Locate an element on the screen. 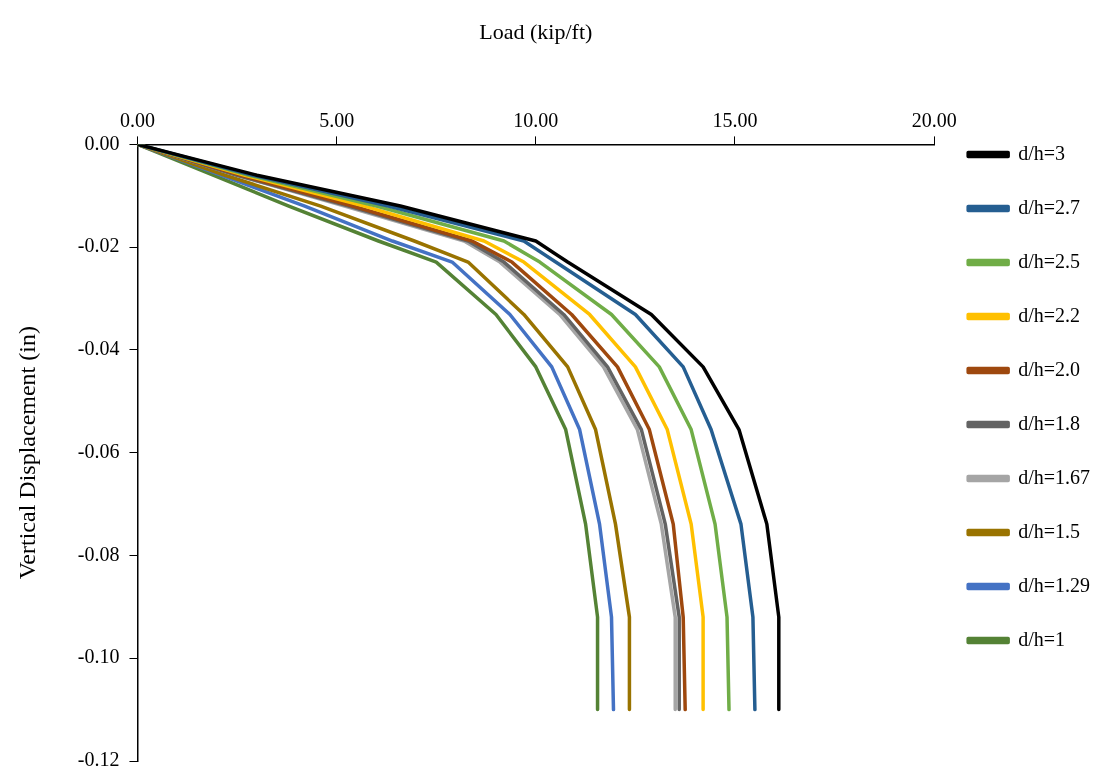 Image resolution: width=1104 pixels, height=783 pixels. legend-label: d/h=1.8 is located at coordinates (1049, 422).